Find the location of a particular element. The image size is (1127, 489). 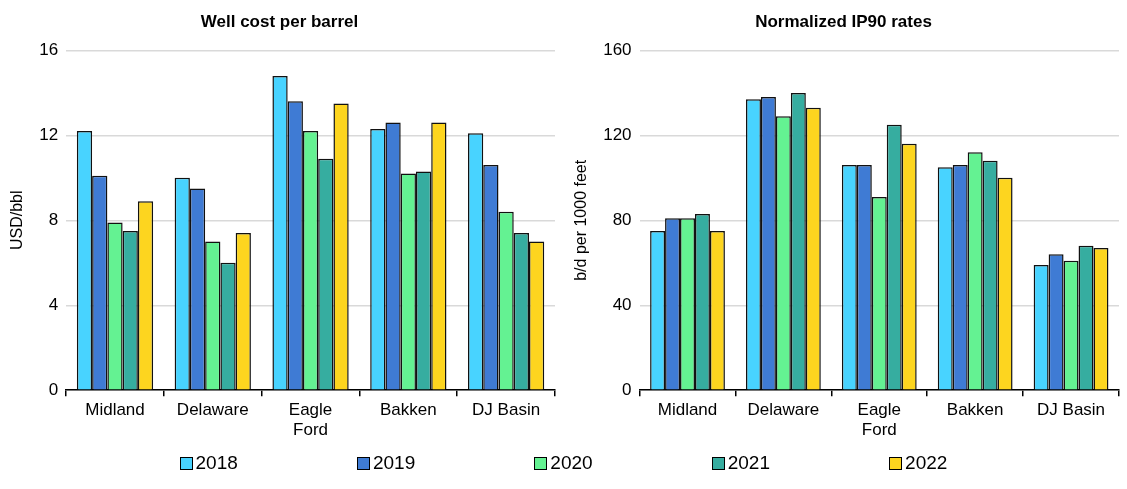

legend-label: 2021 is located at coordinates (748, 463).